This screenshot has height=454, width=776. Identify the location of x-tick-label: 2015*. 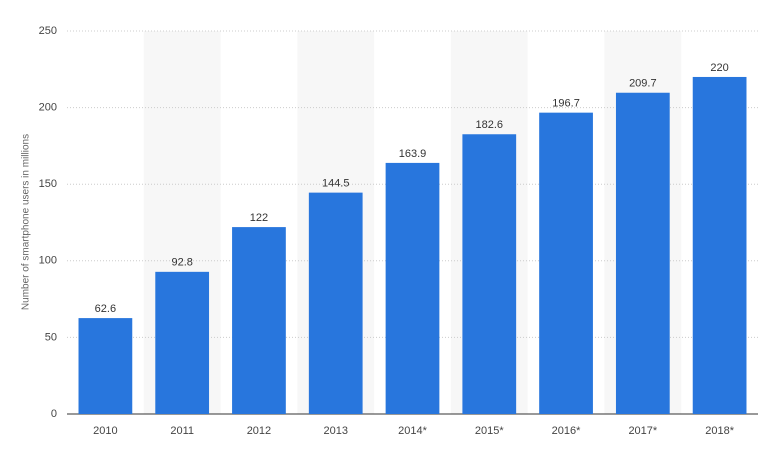
(489, 431).